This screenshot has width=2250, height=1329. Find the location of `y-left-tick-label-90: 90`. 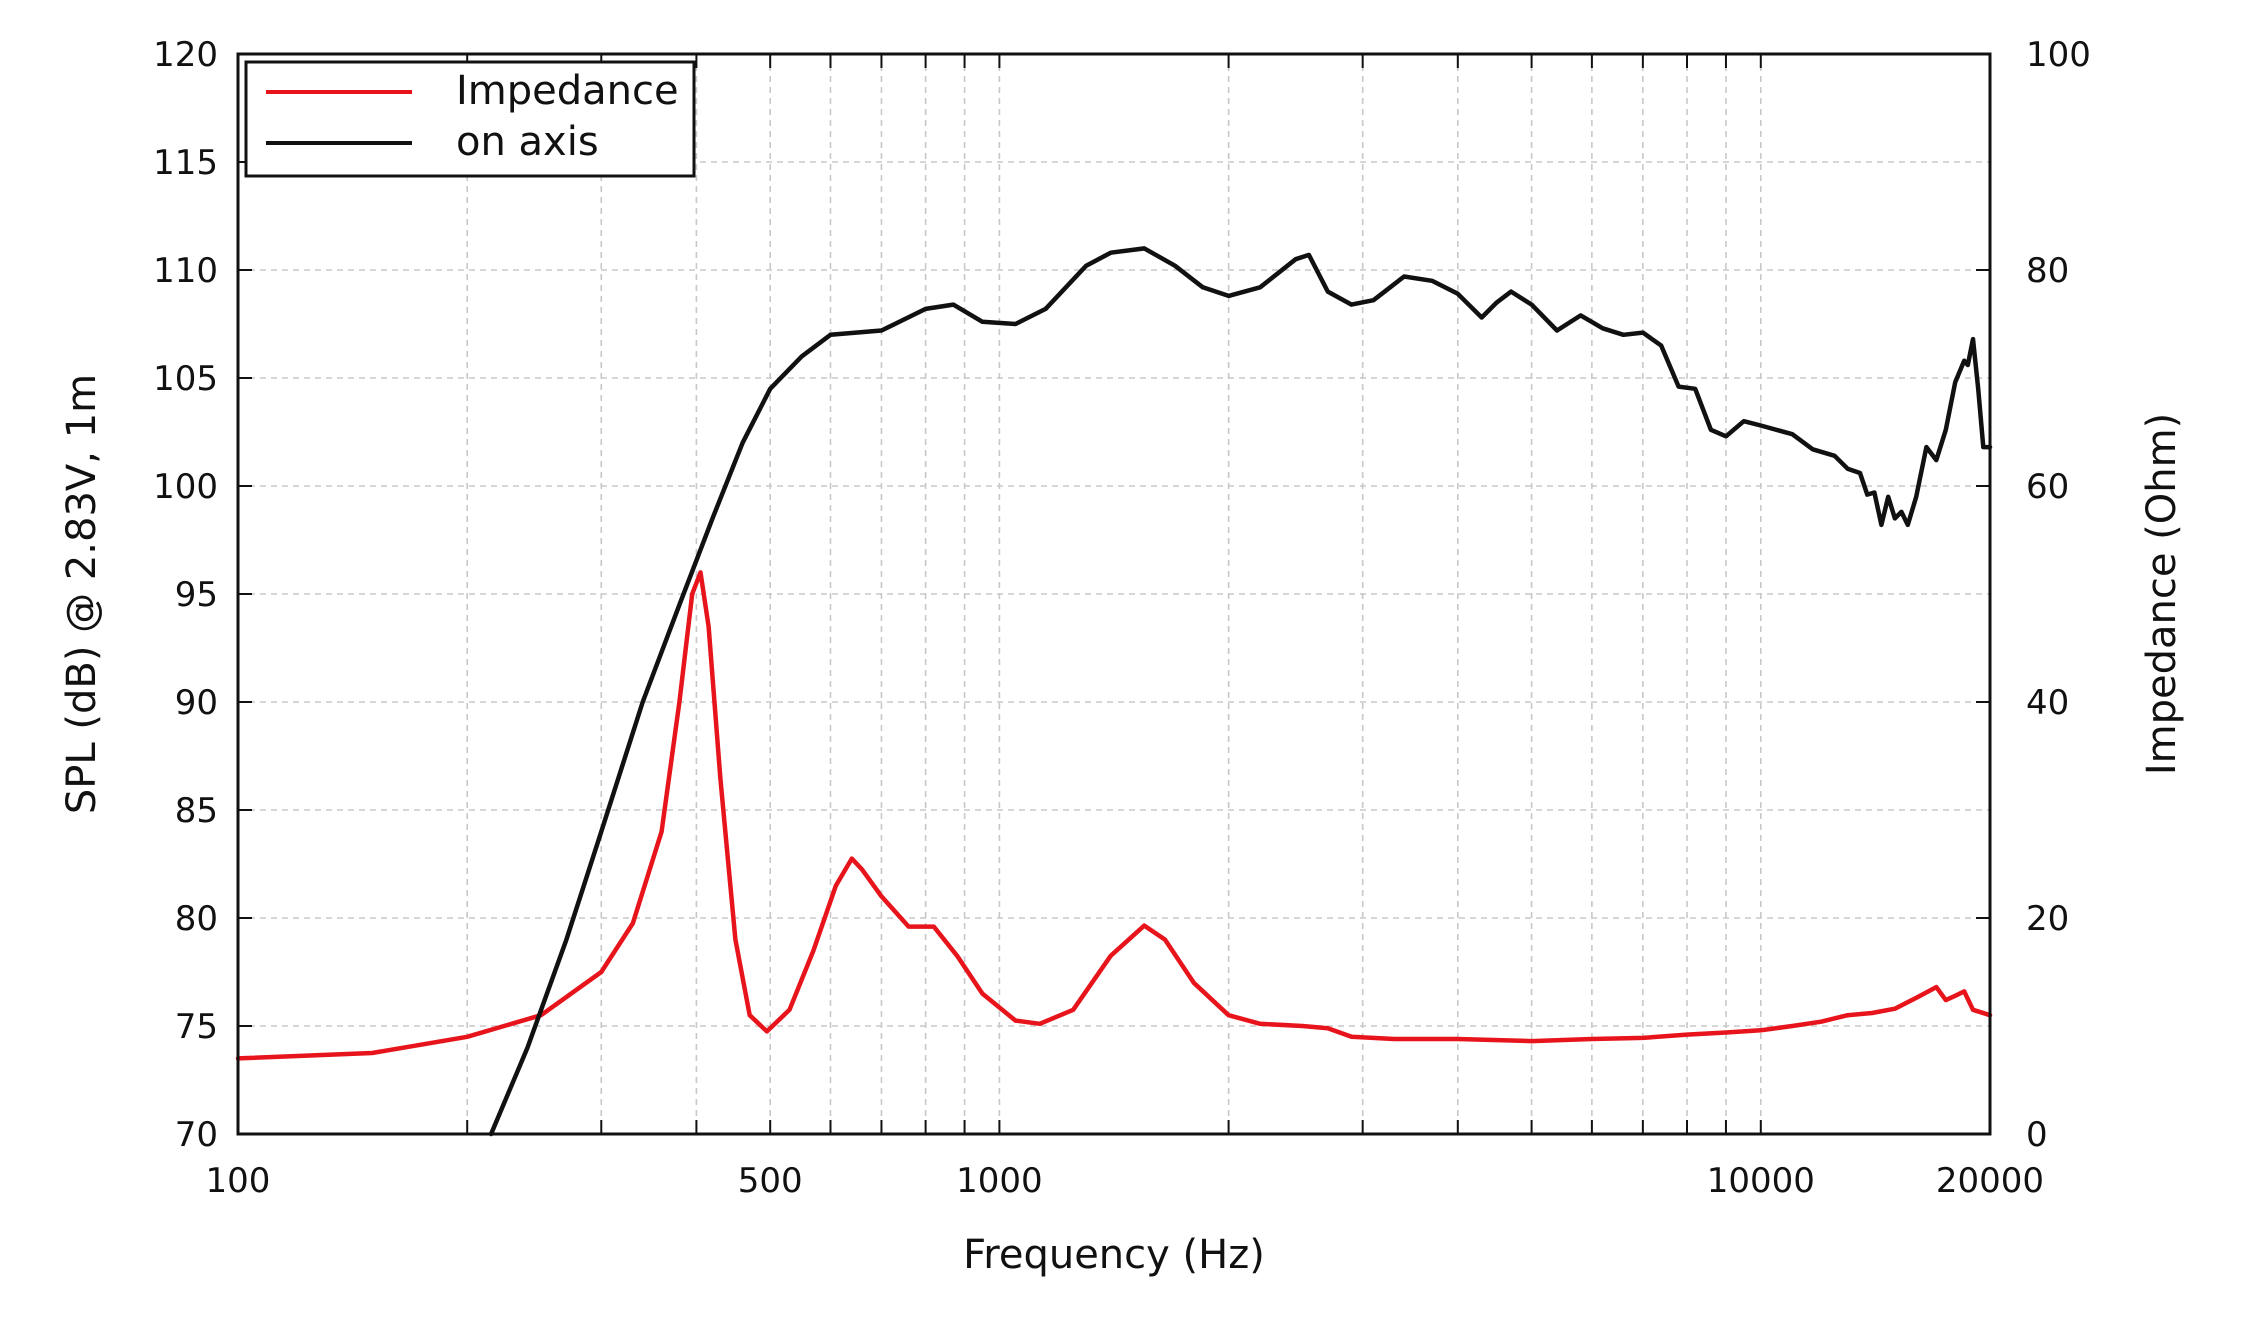

y-left-tick-label-90: 90 is located at coordinates (196, 703).